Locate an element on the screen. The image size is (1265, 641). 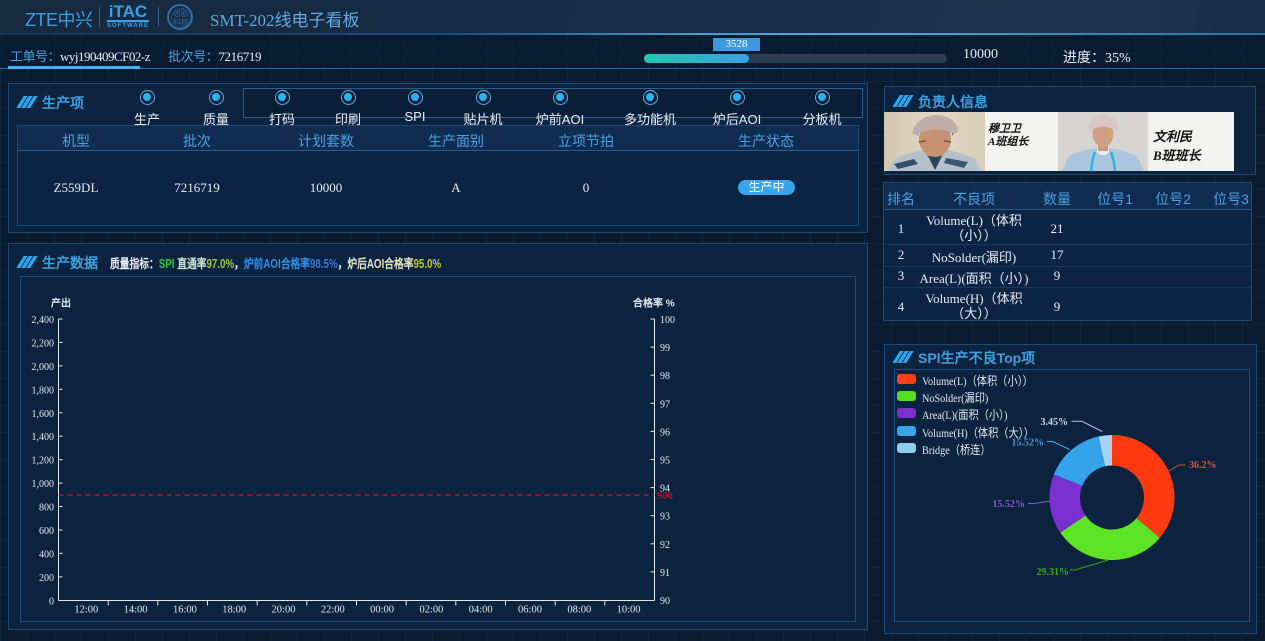
svg-text: 00:00 is located at coordinates (382, 610).